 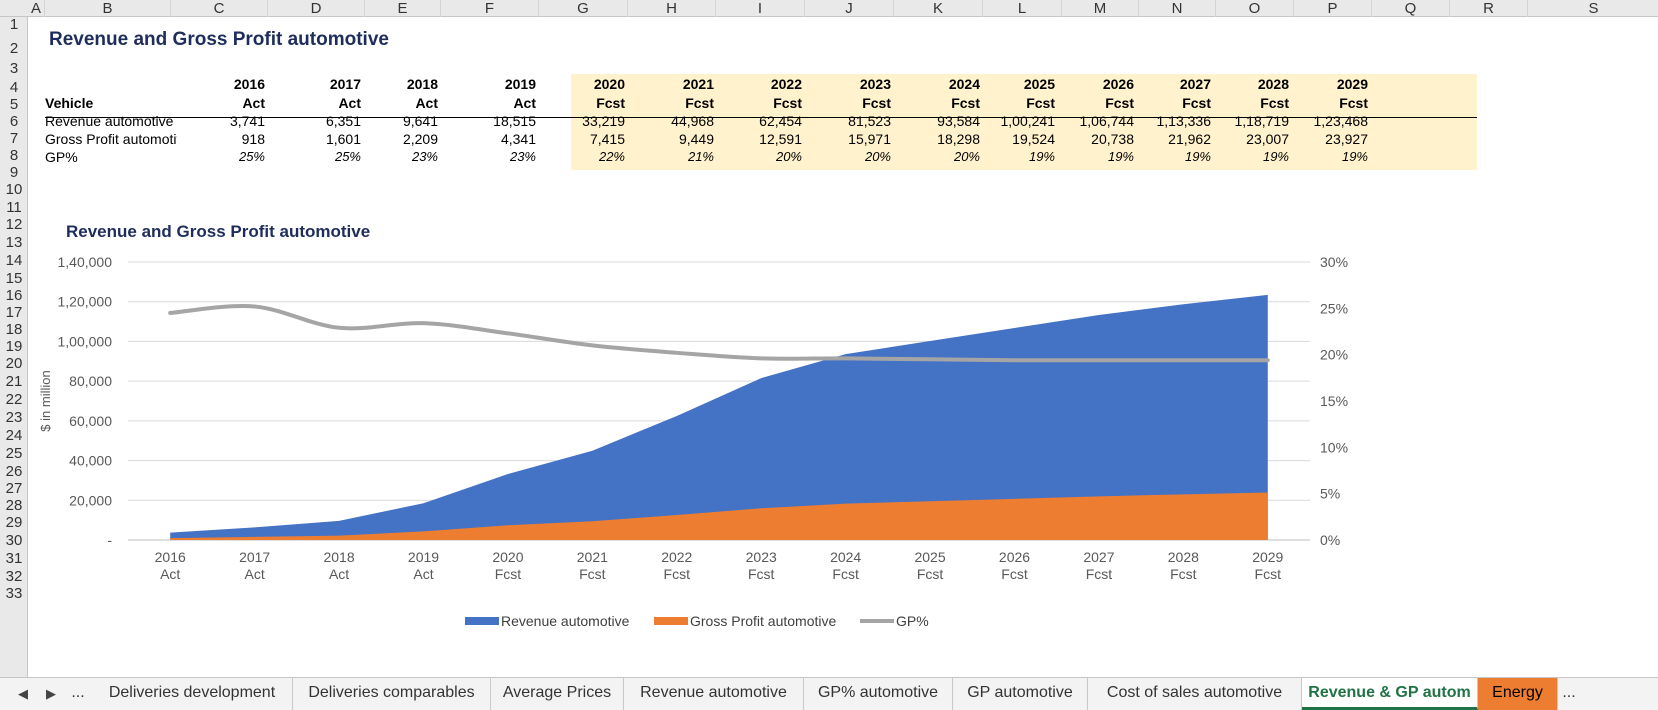 I want to click on table-cell: 18,298, so click(x=958, y=139).